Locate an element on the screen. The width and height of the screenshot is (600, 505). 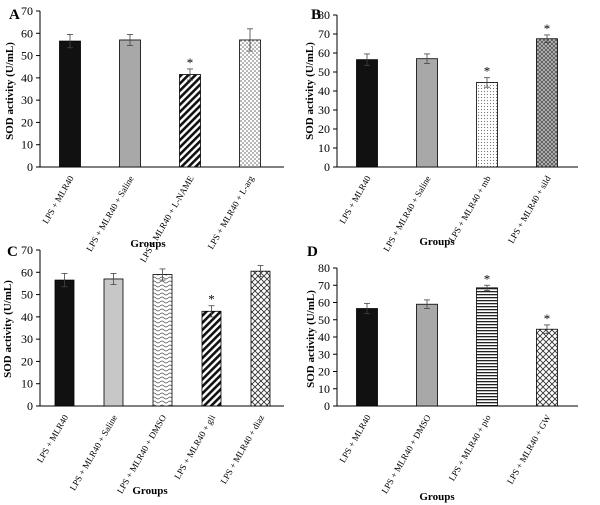
panel-b-significance-marker: * is located at coordinates (547, 28).